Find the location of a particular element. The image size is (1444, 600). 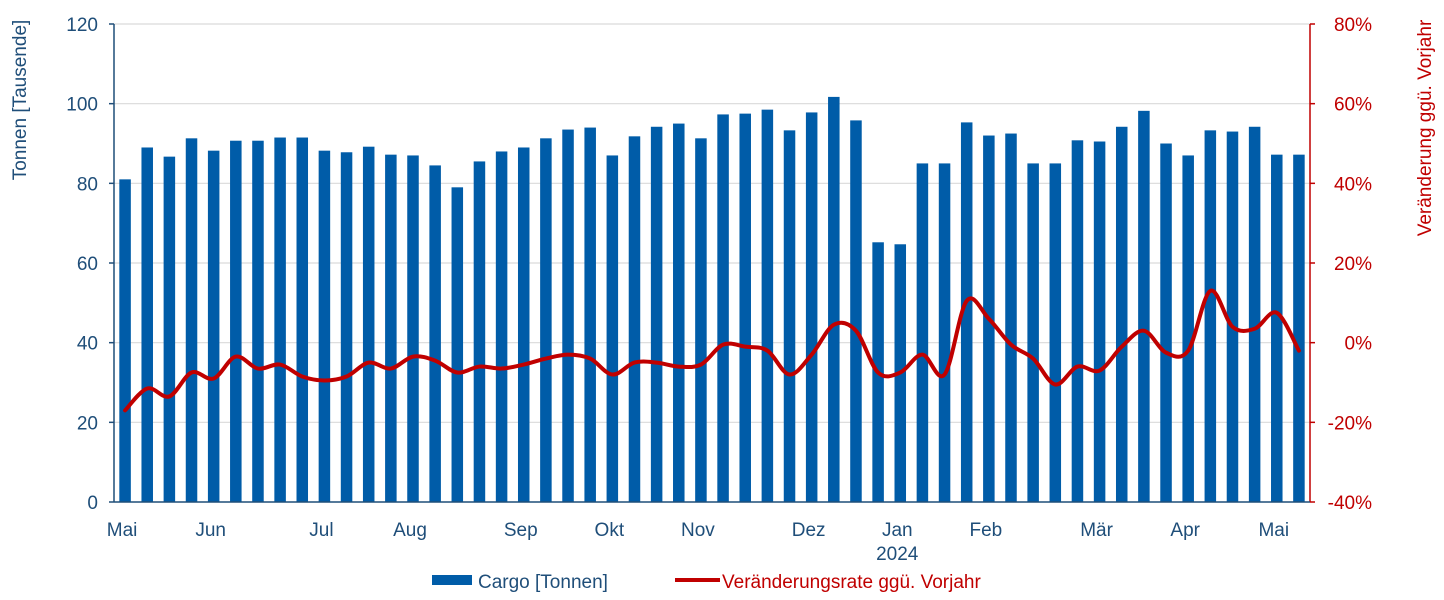

left-tick-label: 80 is located at coordinates (87, 184).